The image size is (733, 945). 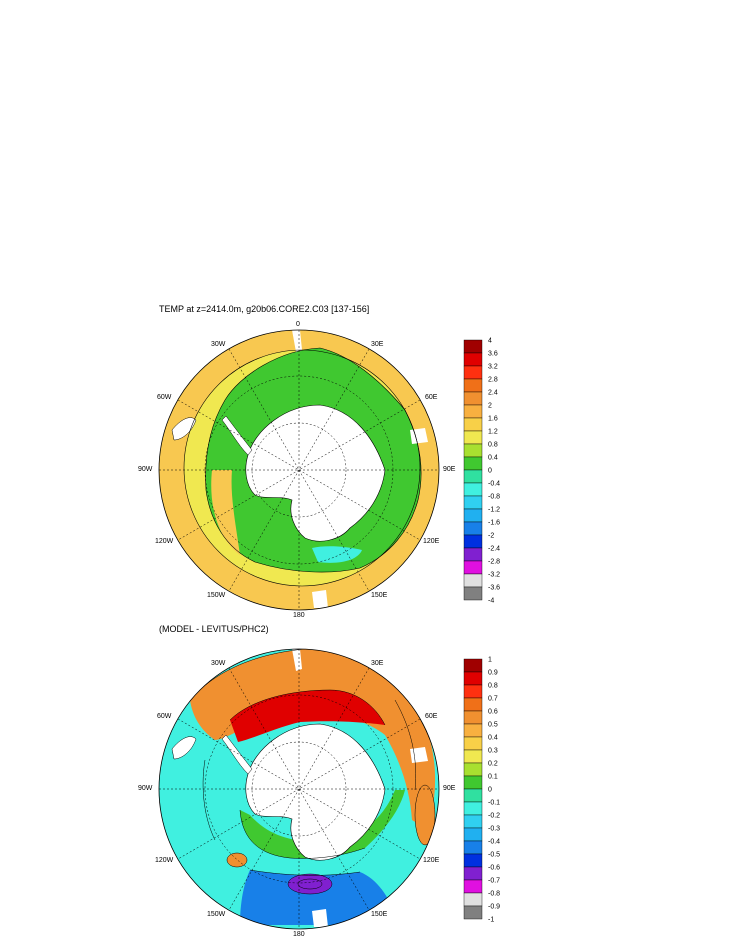 What do you see at coordinates (425, 815) in the screenshot?
I see `p2-warm-patch-right` at bounding box center [425, 815].